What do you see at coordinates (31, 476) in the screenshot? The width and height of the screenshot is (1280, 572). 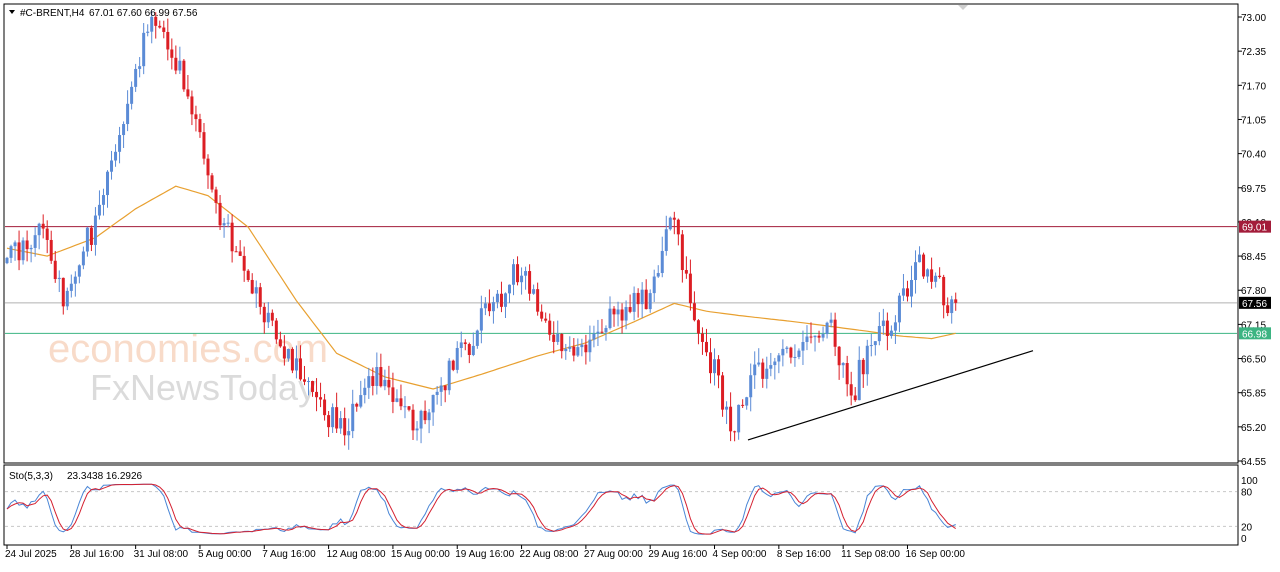 I see `indicator-name: Sto(5,3,3)` at bounding box center [31, 476].